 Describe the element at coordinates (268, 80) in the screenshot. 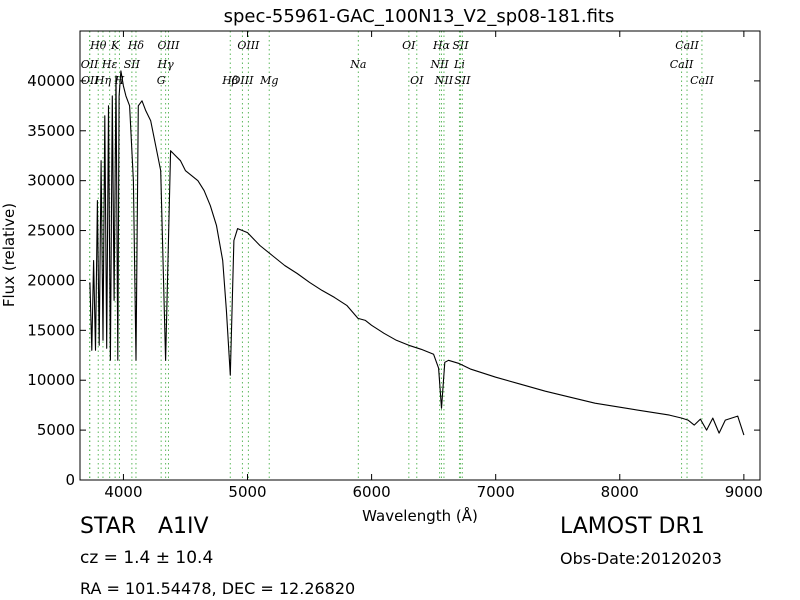

I see `marker-label: Mg` at that location.